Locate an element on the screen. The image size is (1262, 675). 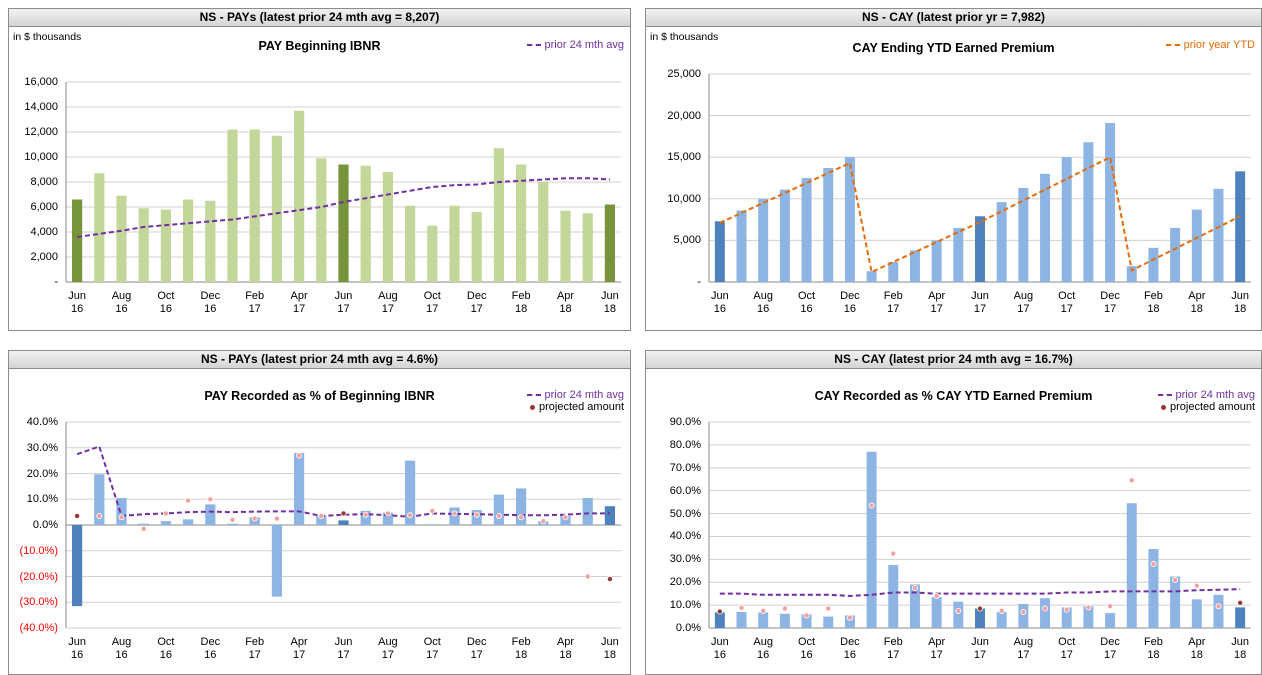
chart-title: CAY Recorded as % CAY YTD Earned Premium is located at coordinates (953, 396).